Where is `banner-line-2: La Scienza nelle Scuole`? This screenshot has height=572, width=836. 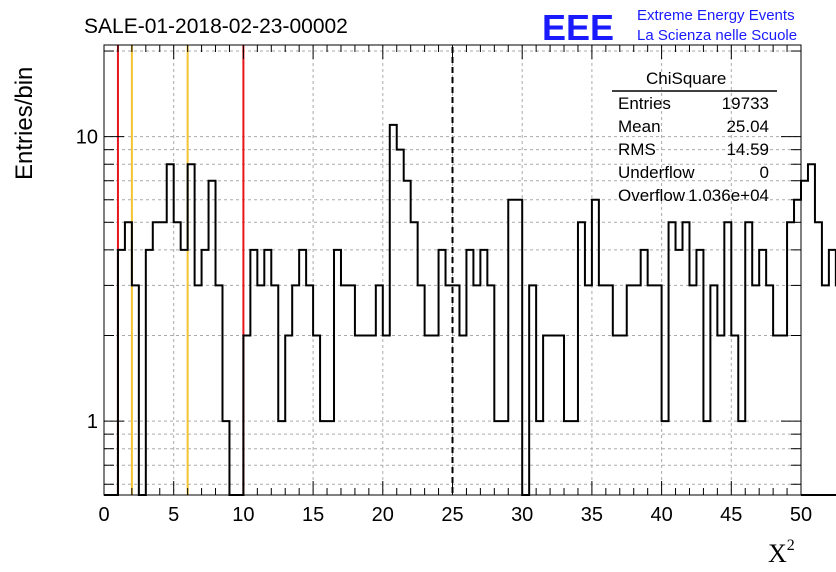
banner-line-2: La Scienza nelle Scuole is located at coordinates (717, 35).